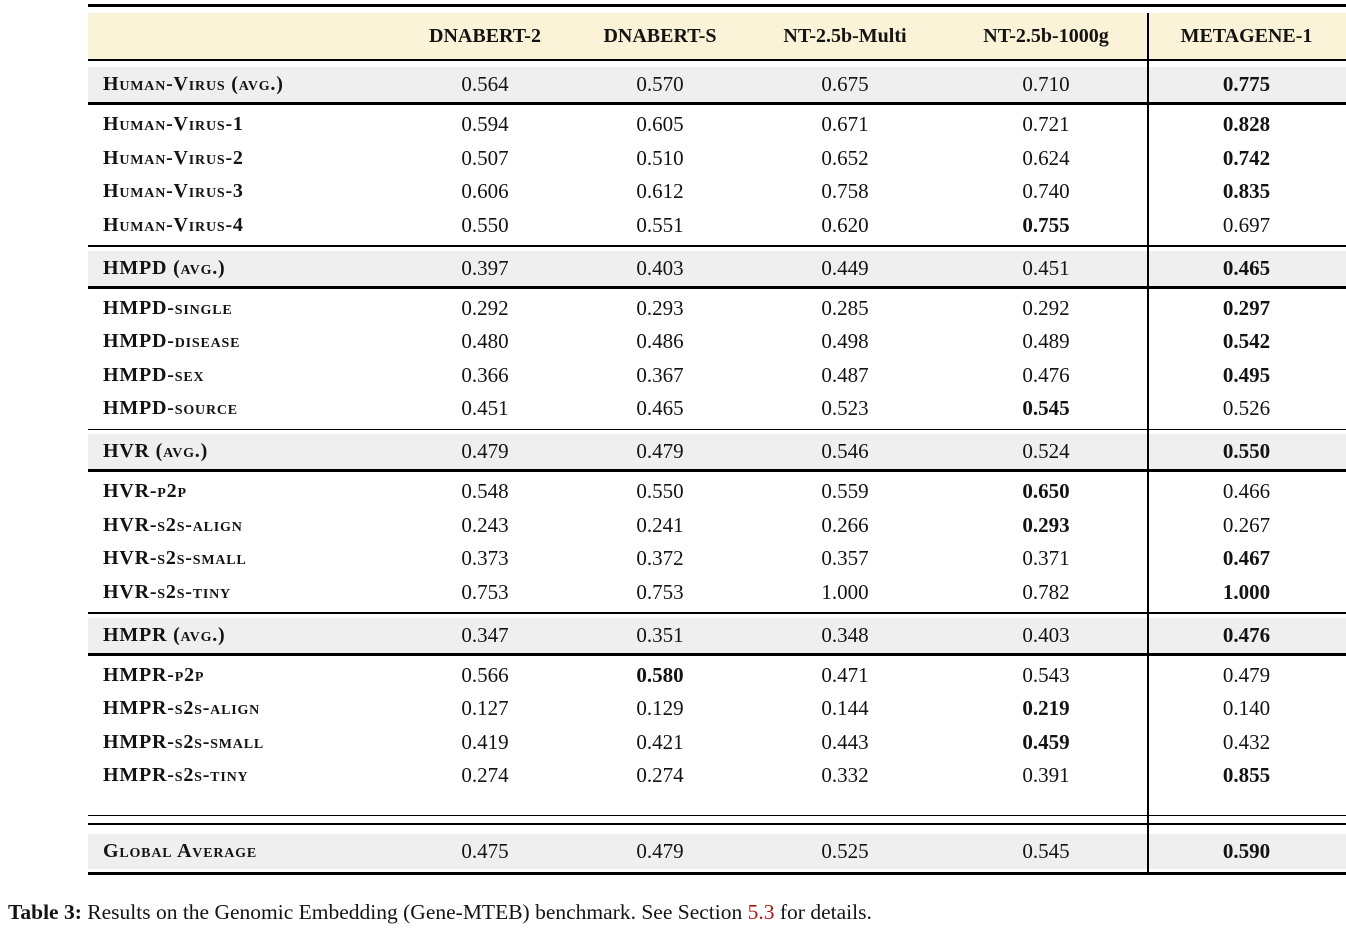  Describe the element at coordinates (660, 374) in the screenshot. I see `cell-value: 0.367` at that location.